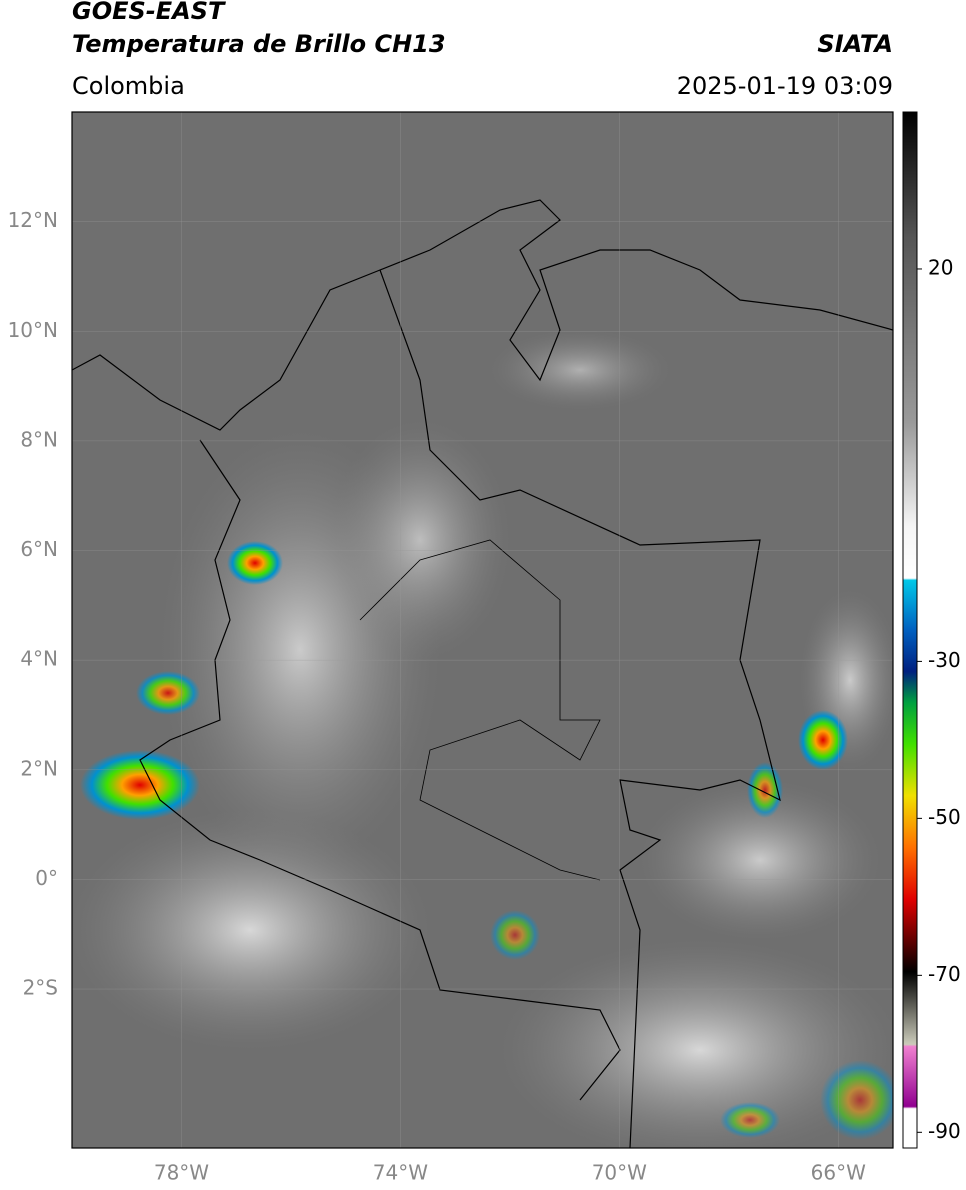 The width and height of the screenshot is (966, 1190). I want to click on colorbar, so click(910, 630).